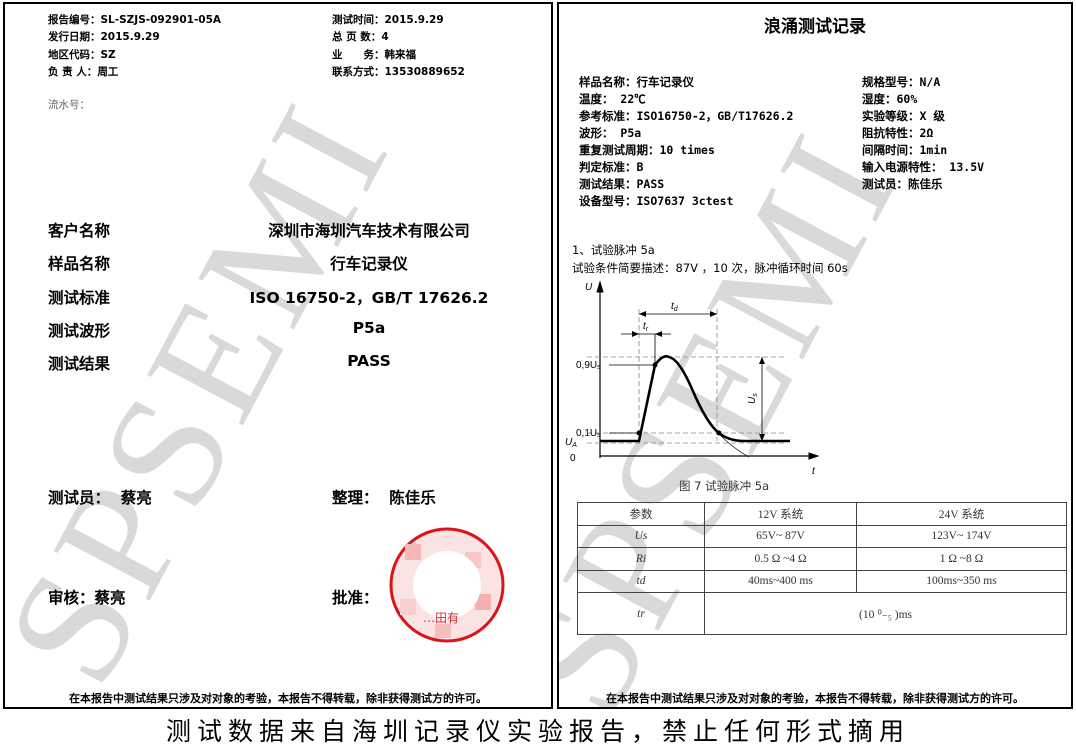  Describe the element at coordinates (814, 471) in the screenshot. I see `svg-text: t` at that location.